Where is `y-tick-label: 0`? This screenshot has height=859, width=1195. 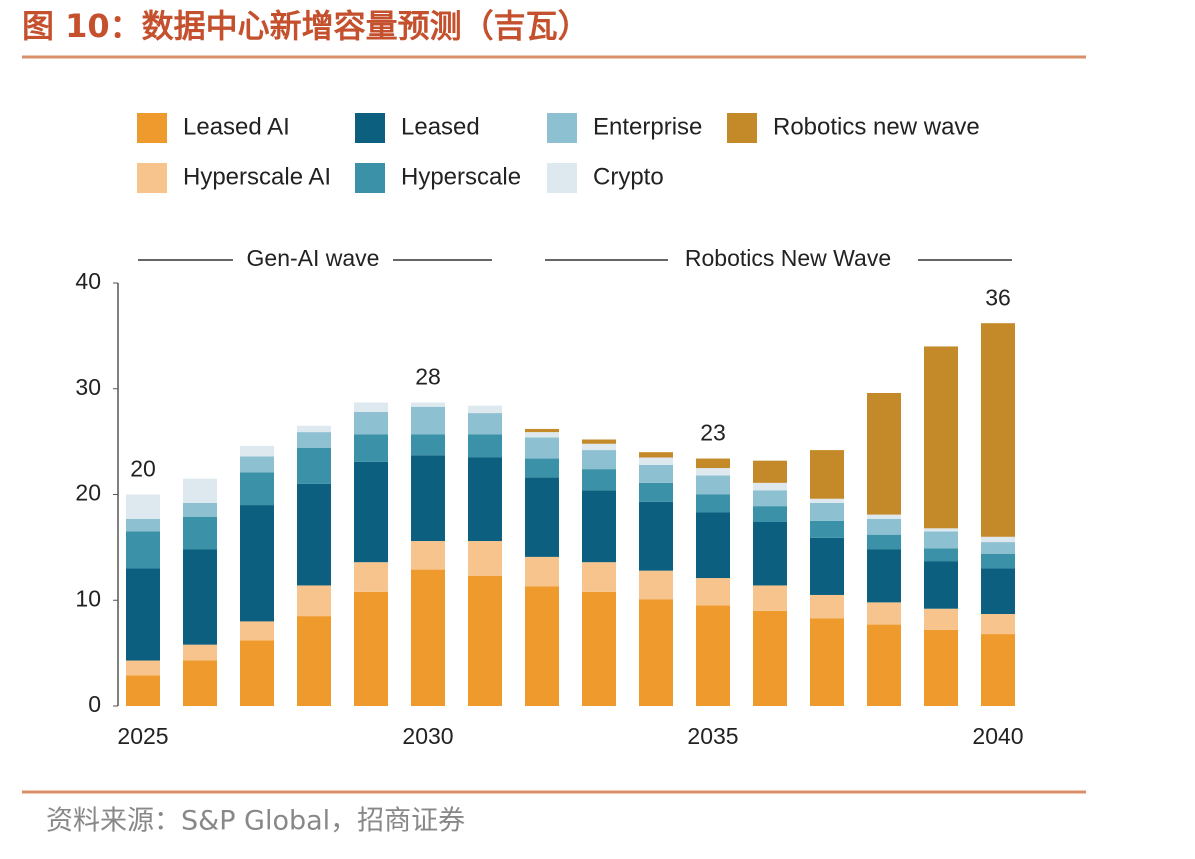
y-tick-label: 0 is located at coordinates (94, 704).